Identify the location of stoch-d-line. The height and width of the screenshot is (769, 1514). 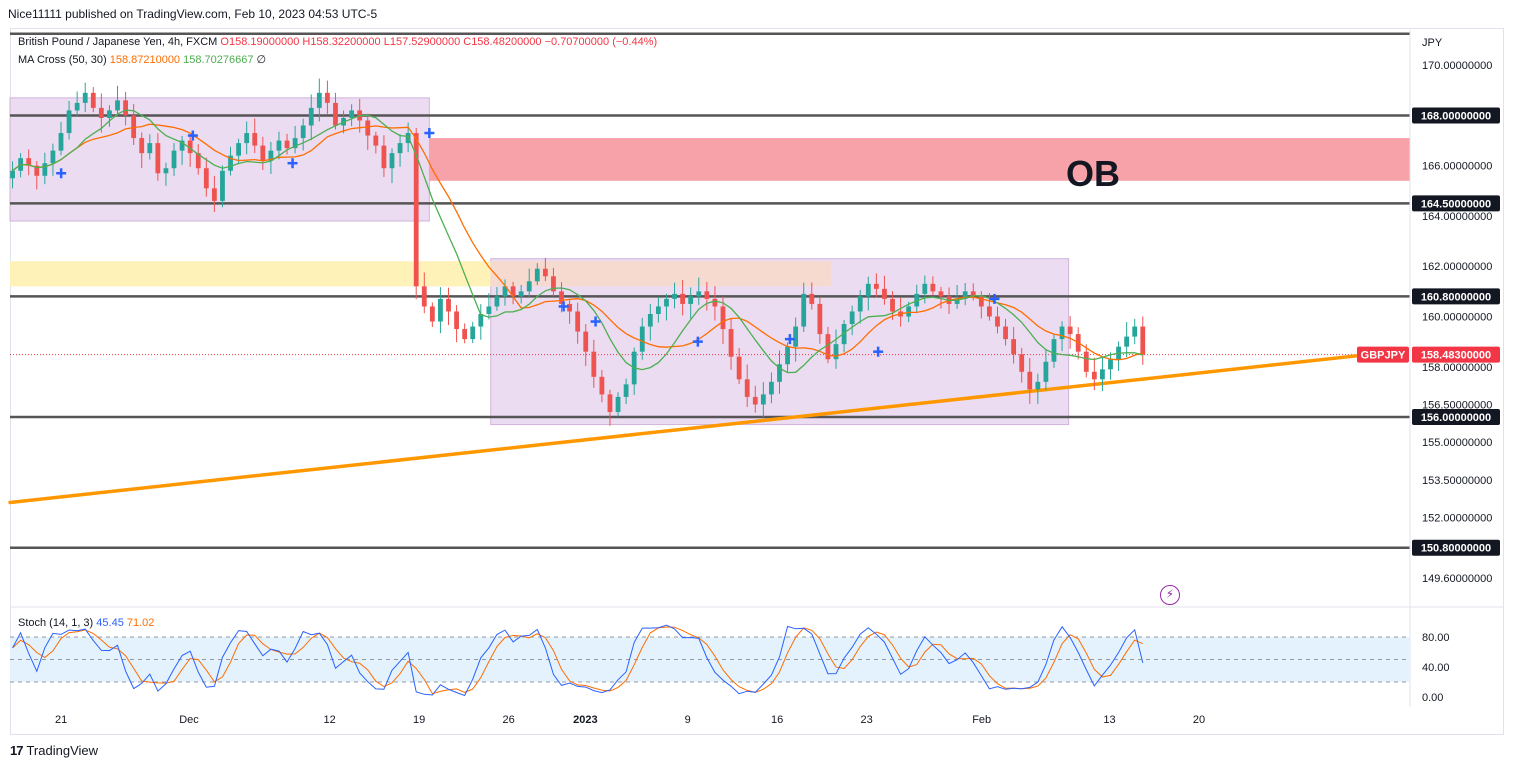
(578, 660).